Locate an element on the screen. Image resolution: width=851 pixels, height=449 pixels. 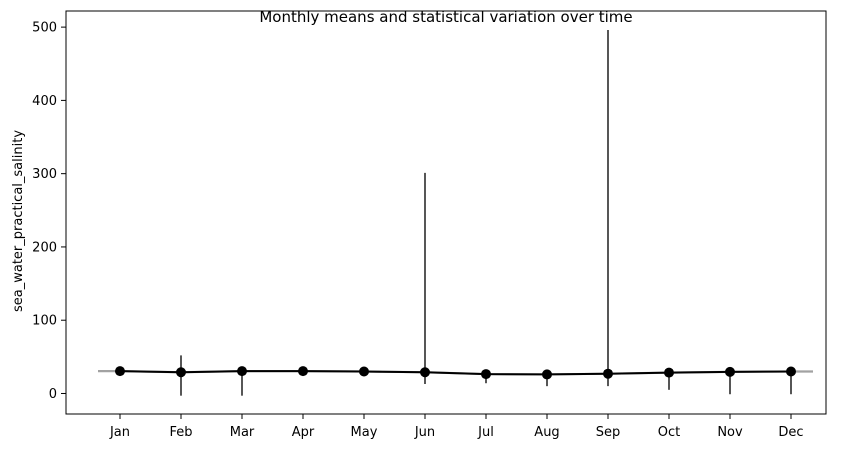
x-tick-label: Dec is located at coordinates (790, 432).